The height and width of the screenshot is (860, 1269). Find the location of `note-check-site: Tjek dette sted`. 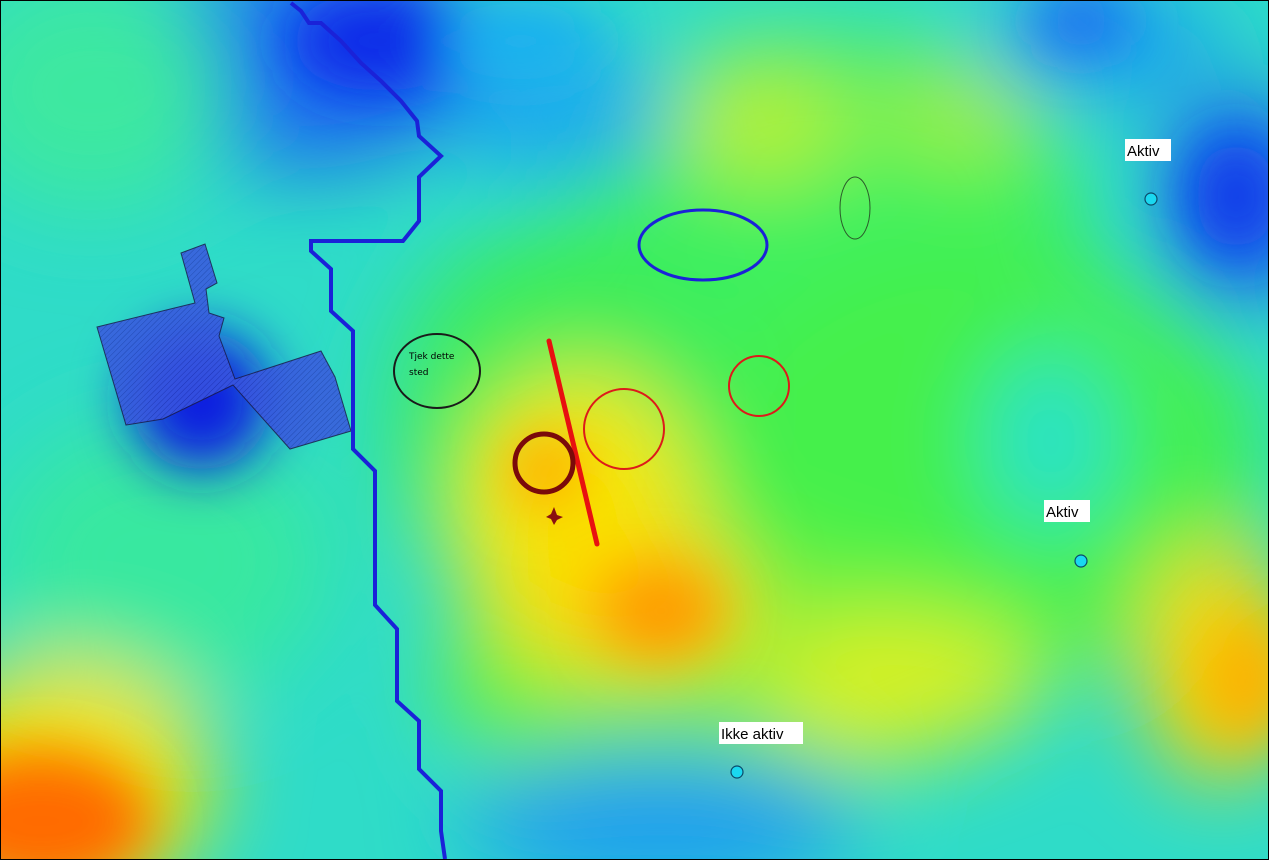

note-check-site: Tjek dette sted is located at coordinates (437, 371).